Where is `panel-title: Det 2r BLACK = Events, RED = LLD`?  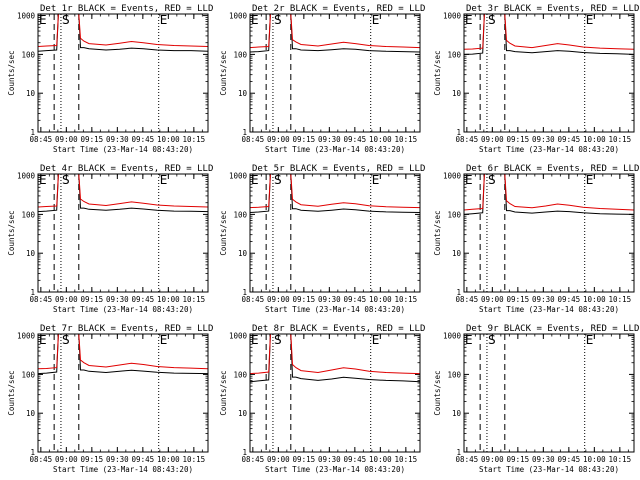 panel-title: Det 2r BLACK = Events, RED = LLD is located at coordinates (338, 9).